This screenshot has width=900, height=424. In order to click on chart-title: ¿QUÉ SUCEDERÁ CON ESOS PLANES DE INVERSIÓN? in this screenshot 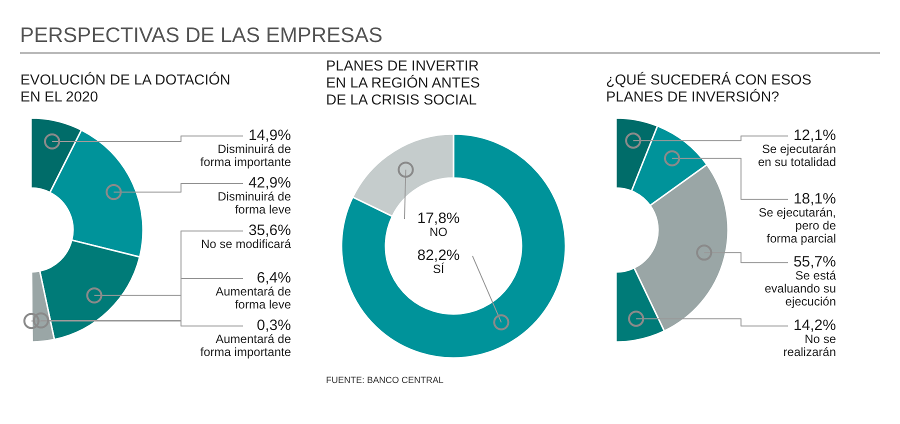, I will do `click(709, 89)`.